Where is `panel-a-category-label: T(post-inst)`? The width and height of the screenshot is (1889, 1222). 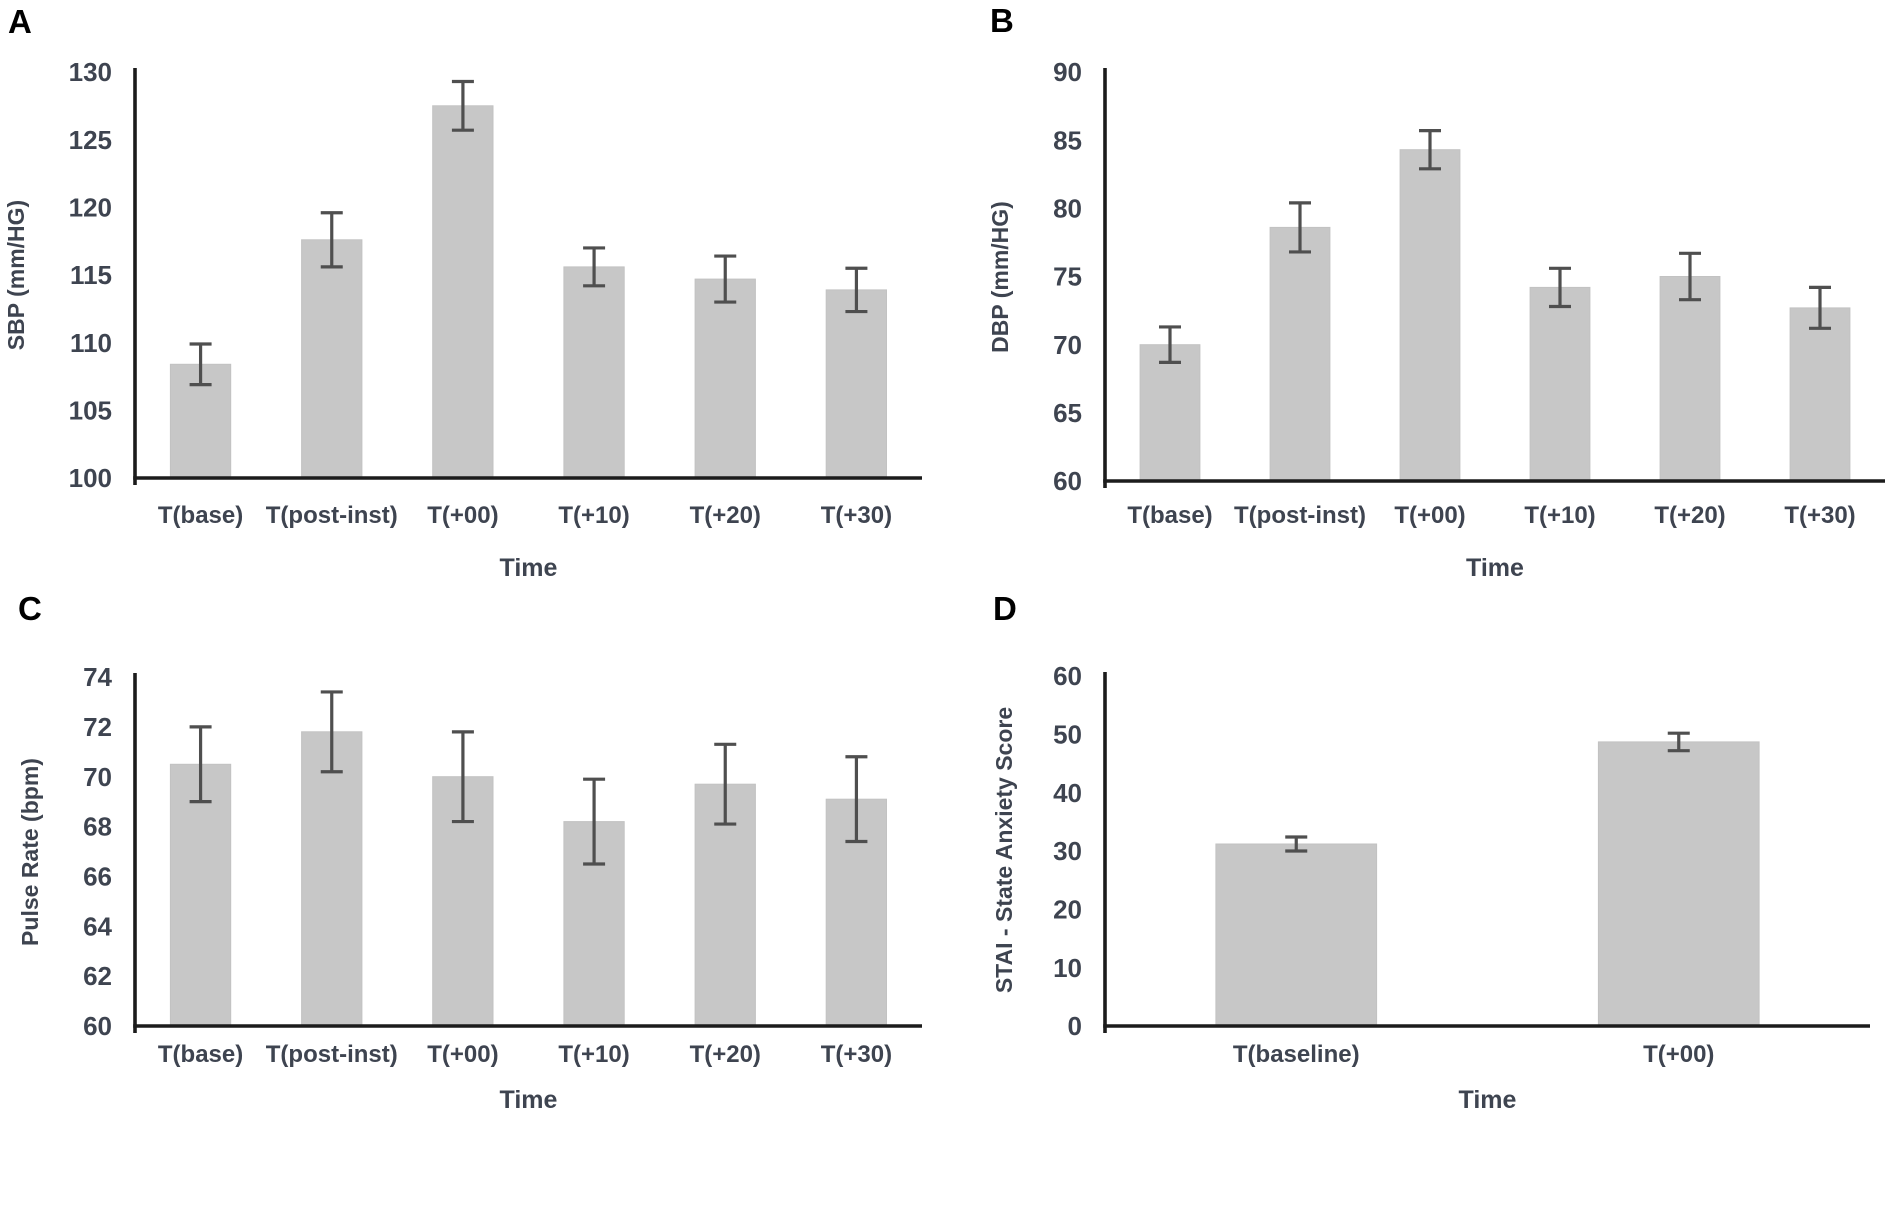
panel-a-category-label: T(post-inst) is located at coordinates (332, 515).